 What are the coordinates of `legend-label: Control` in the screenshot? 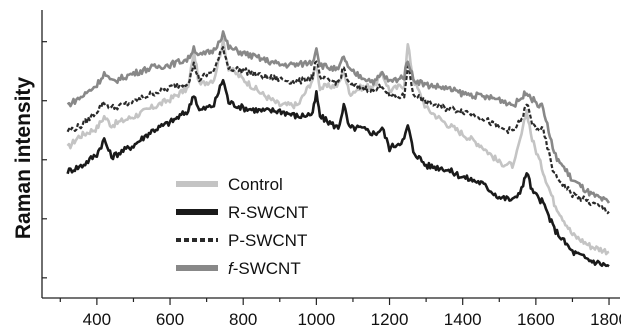 It's located at (255, 184).